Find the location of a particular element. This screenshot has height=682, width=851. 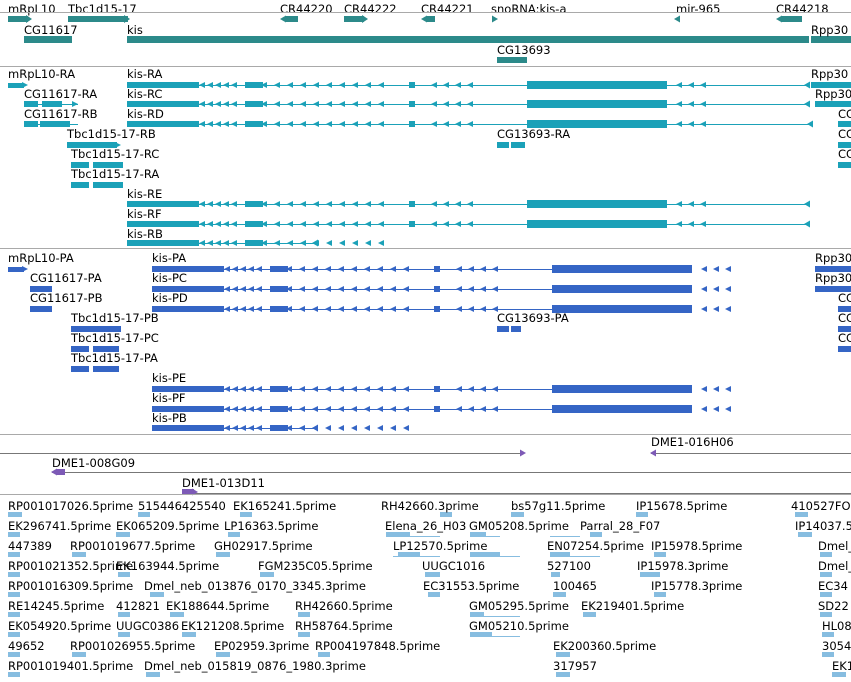

ests-feature-label: 447389 is located at coordinates (30, 546).